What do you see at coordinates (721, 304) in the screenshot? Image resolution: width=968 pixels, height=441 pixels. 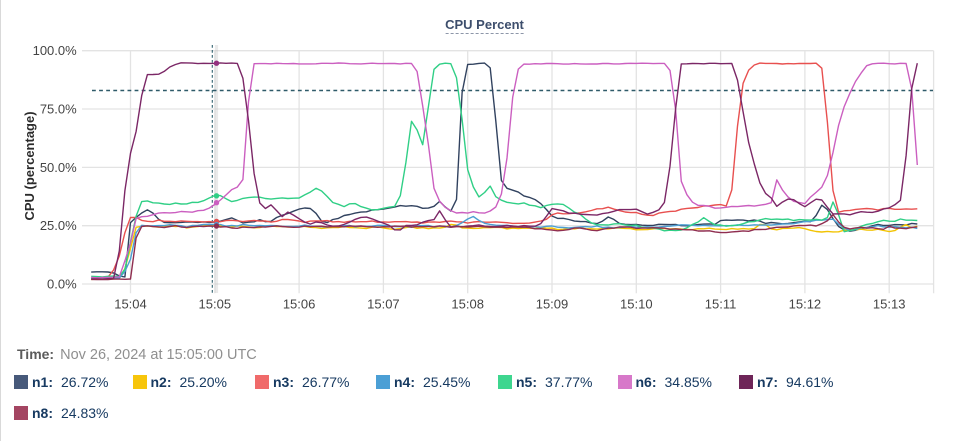 I see `svg-text: 15:11` at bounding box center [721, 304].